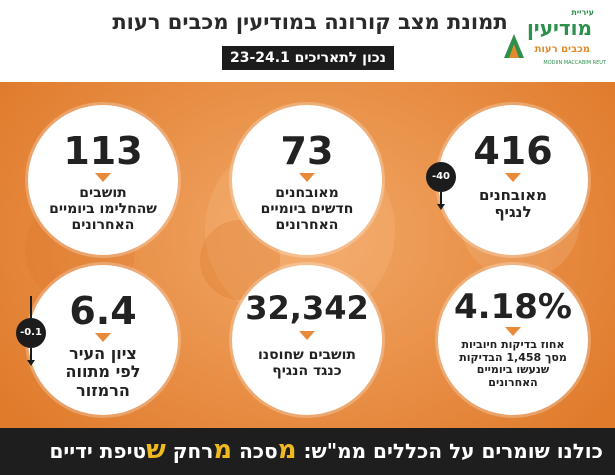 The height and width of the screenshot is (475, 615). I want to click on footer-s: ש, so click(156, 450).